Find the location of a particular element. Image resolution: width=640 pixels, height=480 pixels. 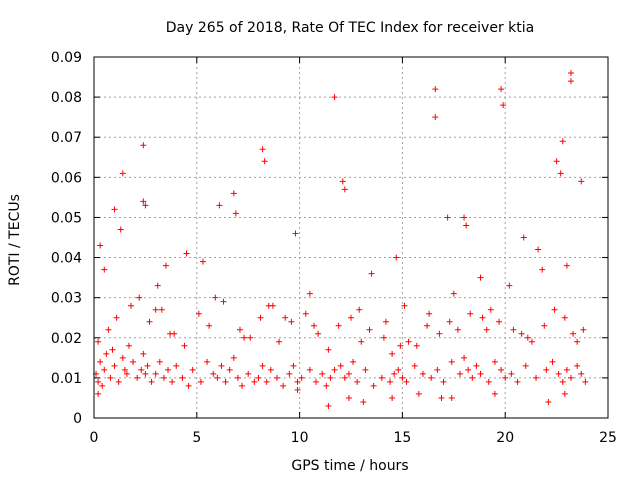

y-tick-label: 0 is located at coordinates (77, 419).